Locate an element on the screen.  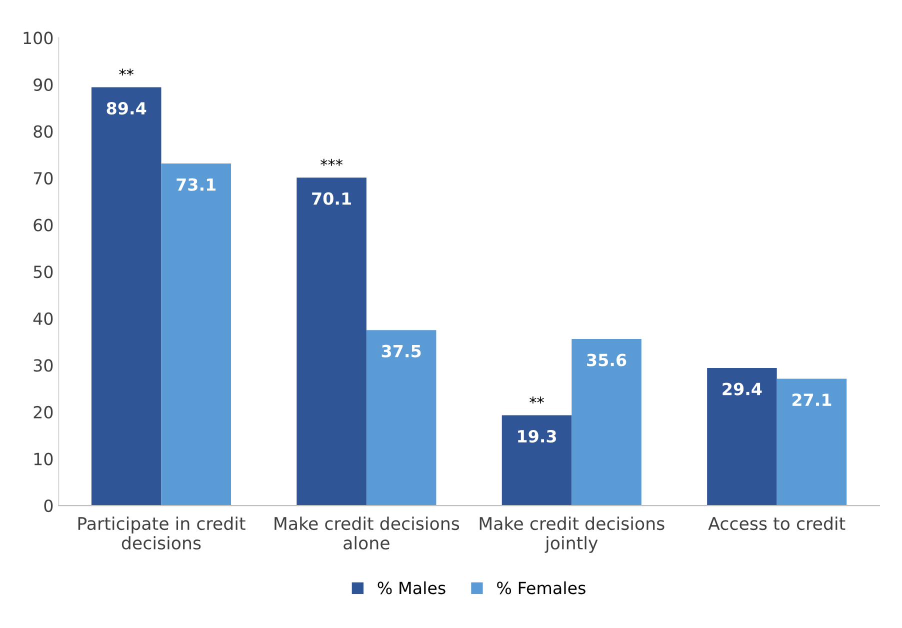
data-label: 73.1 is located at coordinates (196, 184).